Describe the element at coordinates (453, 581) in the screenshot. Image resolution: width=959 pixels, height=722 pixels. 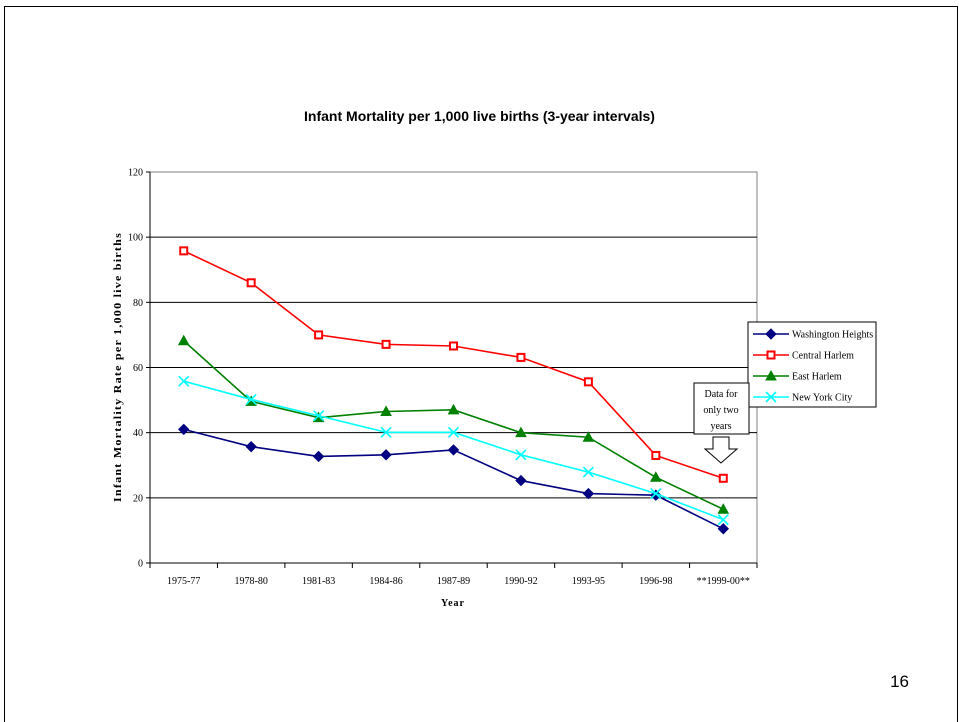
I see `x-tick-label: 1987-89` at that location.